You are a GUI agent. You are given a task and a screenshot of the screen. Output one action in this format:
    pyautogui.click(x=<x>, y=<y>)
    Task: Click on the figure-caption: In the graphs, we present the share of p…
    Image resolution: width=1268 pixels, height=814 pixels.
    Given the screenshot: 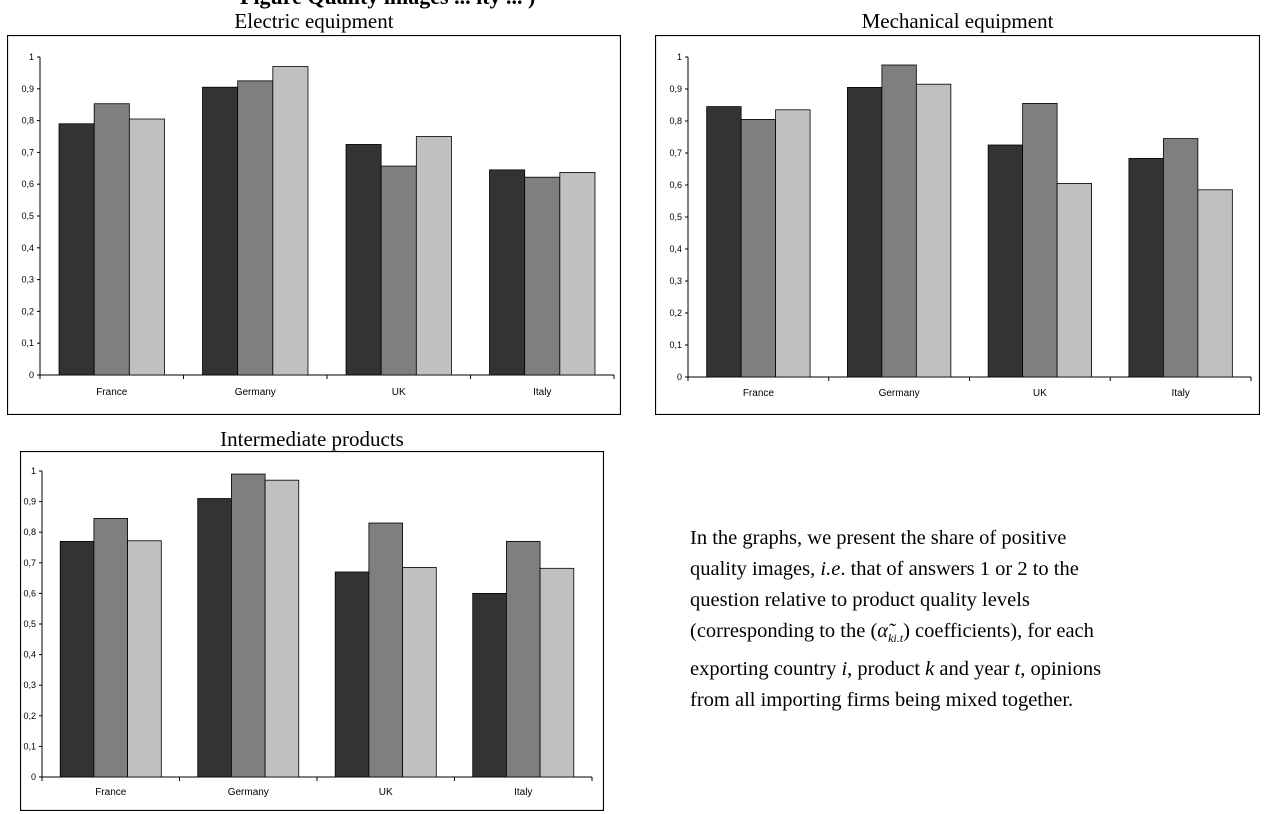 What is the action you would take?
    pyautogui.click(x=973, y=619)
    